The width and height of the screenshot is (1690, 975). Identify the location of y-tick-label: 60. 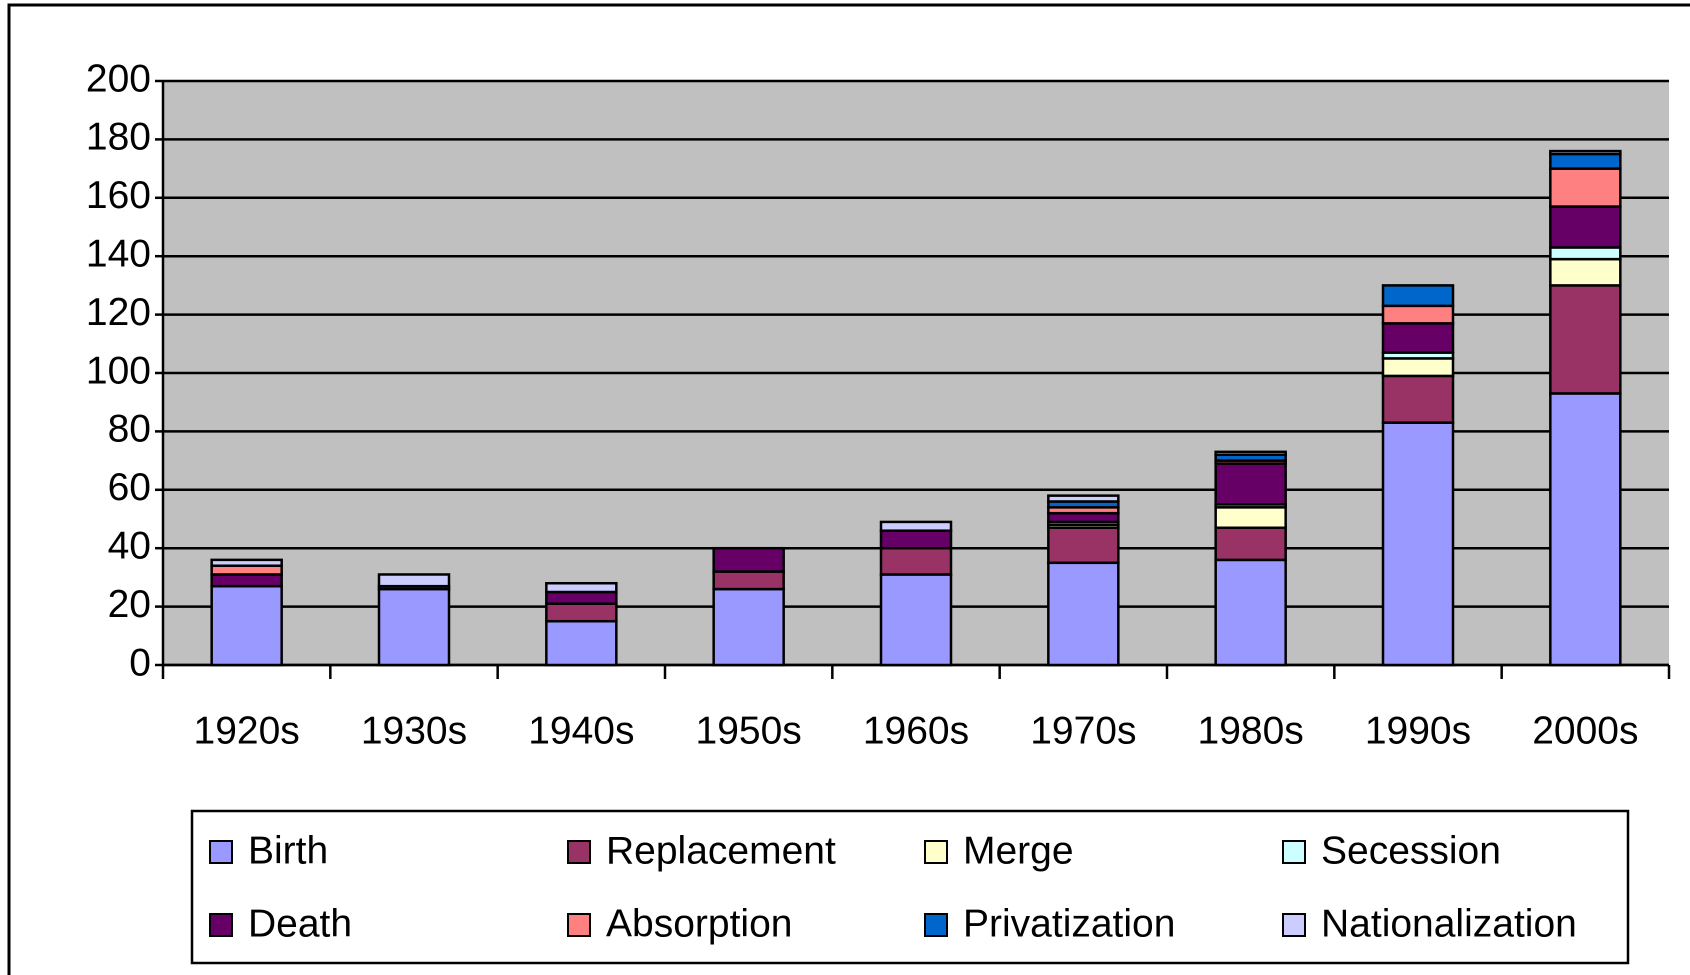
(129, 487).